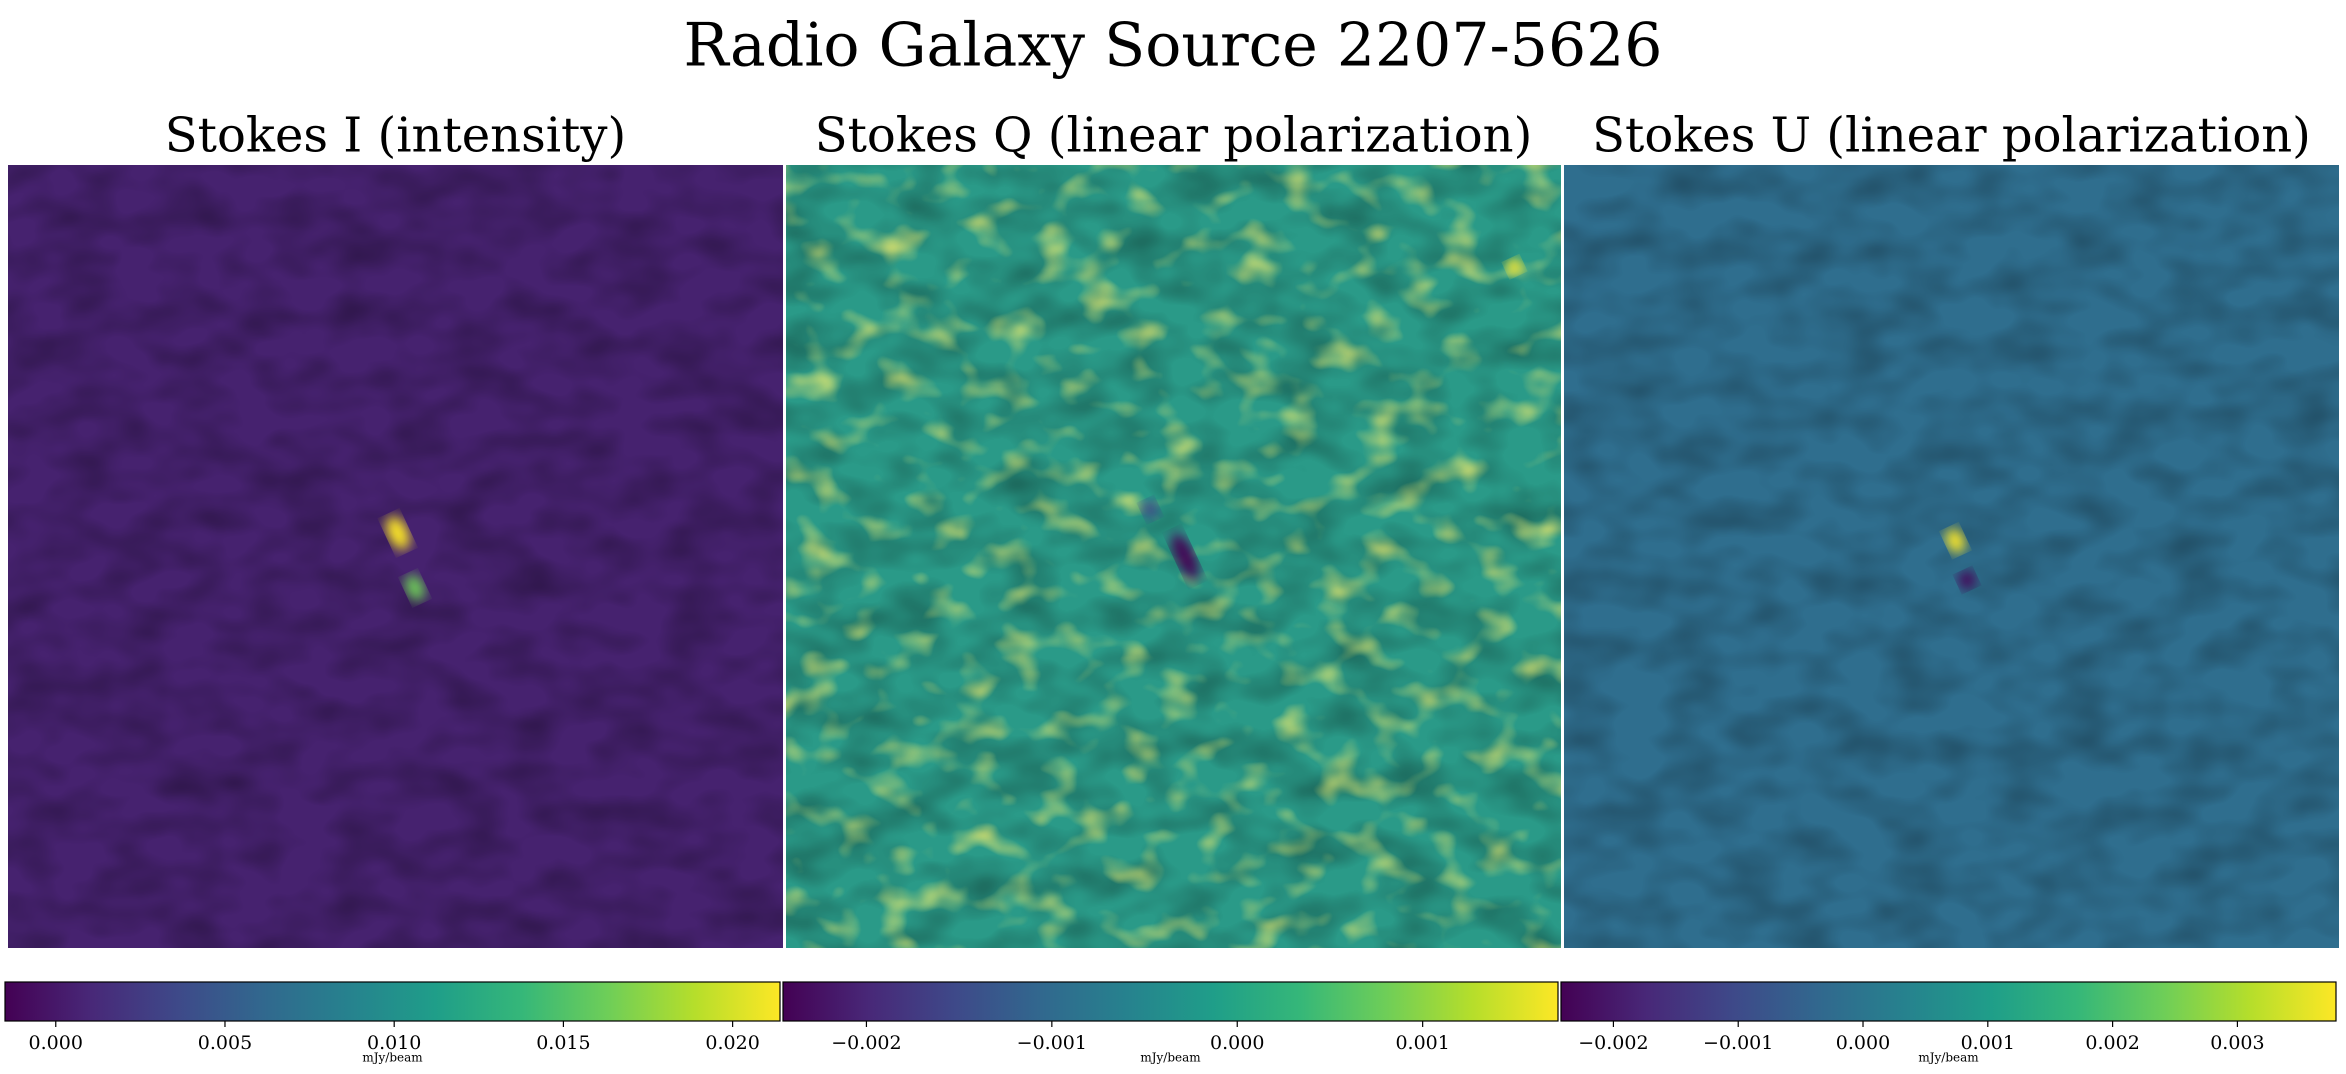 This screenshot has height=1074, width=2346. Describe the element at coordinates (394, 1043) in the screenshot. I see `colorbar-tick-label: 0.010` at that location.